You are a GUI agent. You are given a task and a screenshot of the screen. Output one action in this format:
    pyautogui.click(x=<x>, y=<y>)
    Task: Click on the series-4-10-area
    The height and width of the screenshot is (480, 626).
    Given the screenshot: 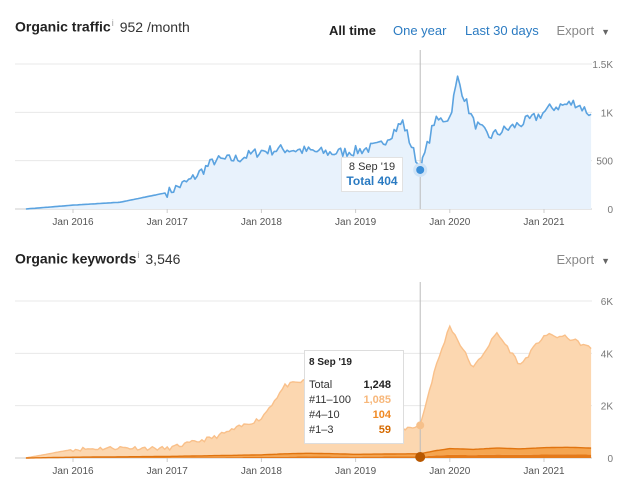 What is the action you would take?
    pyautogui.click(x=308, y=452)
    